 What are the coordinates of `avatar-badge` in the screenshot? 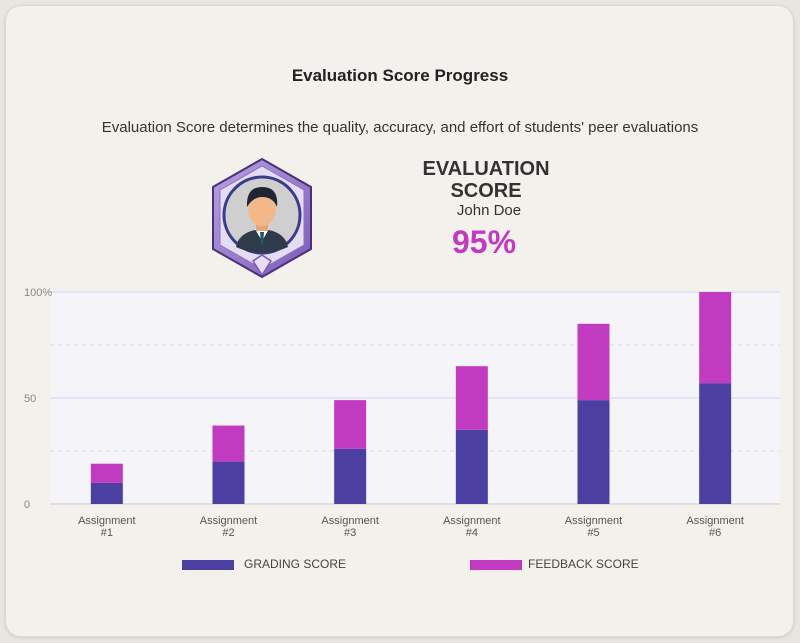 It's located at (262, 218).